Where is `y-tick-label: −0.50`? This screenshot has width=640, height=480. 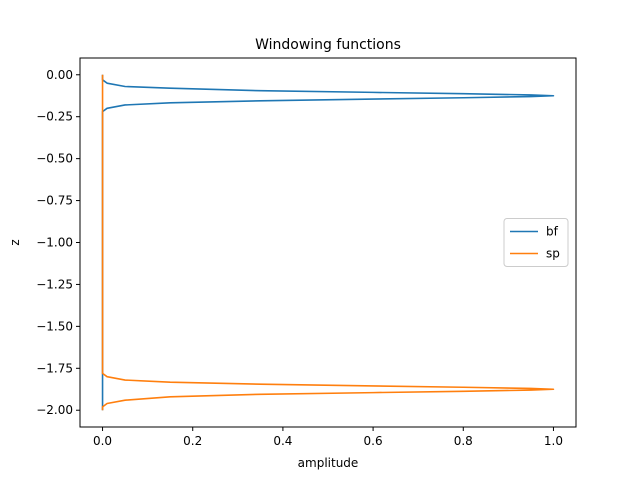
y-tick-label: −0.50 is located at coordinates (54, 159).